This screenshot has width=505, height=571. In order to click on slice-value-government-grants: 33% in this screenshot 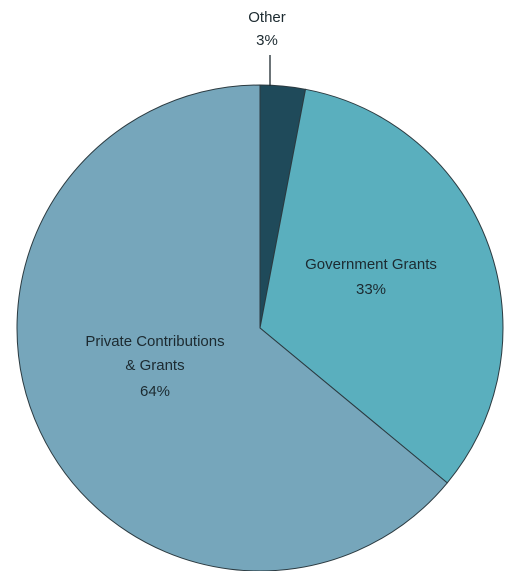, I will do `click(371, 289)`.